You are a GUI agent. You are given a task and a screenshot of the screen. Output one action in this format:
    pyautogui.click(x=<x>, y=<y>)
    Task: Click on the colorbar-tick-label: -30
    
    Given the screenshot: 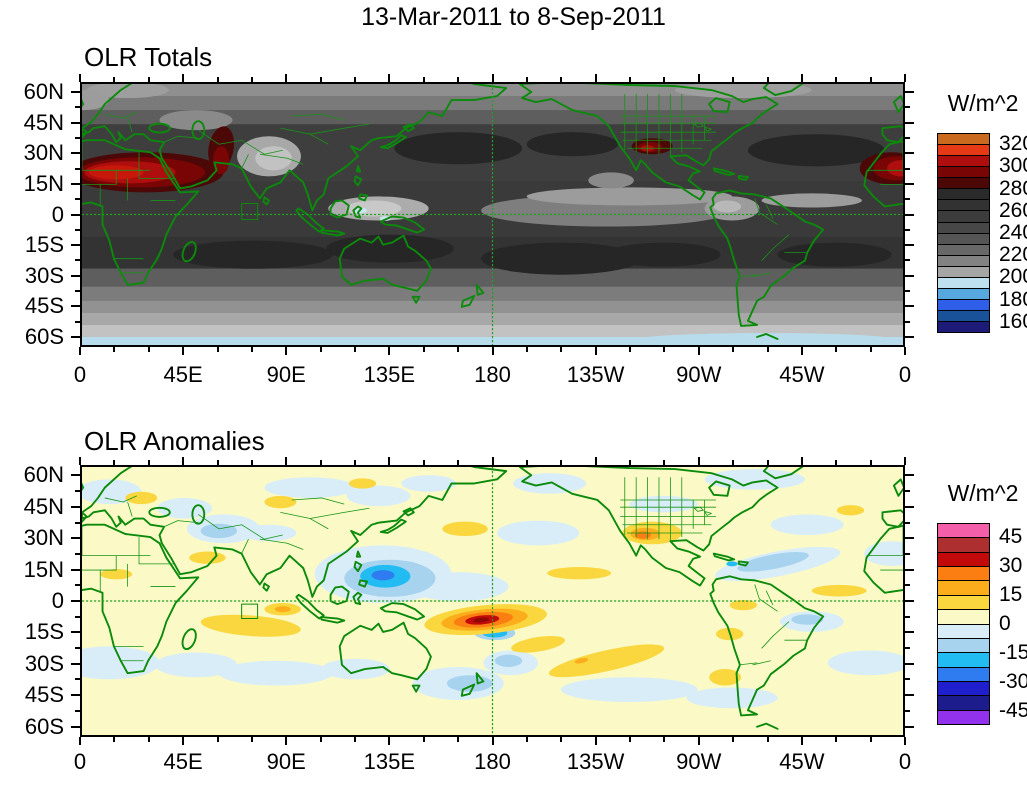 What is the action you would take?
    pyautogui.click(x=1013, y=681)
    